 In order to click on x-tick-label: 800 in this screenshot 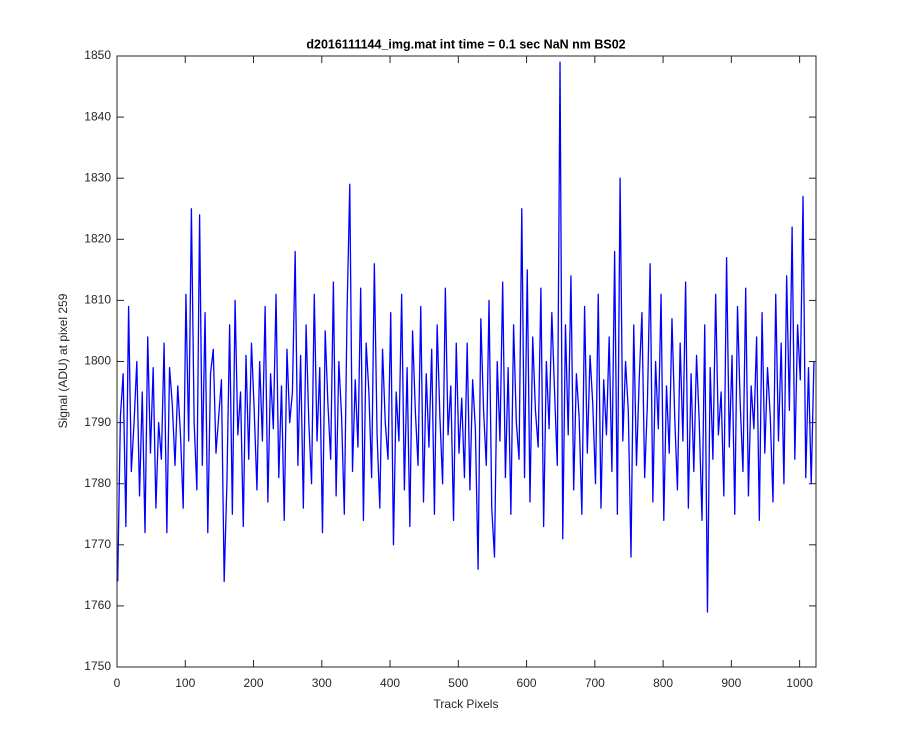, I will do `click(663, 683)`.